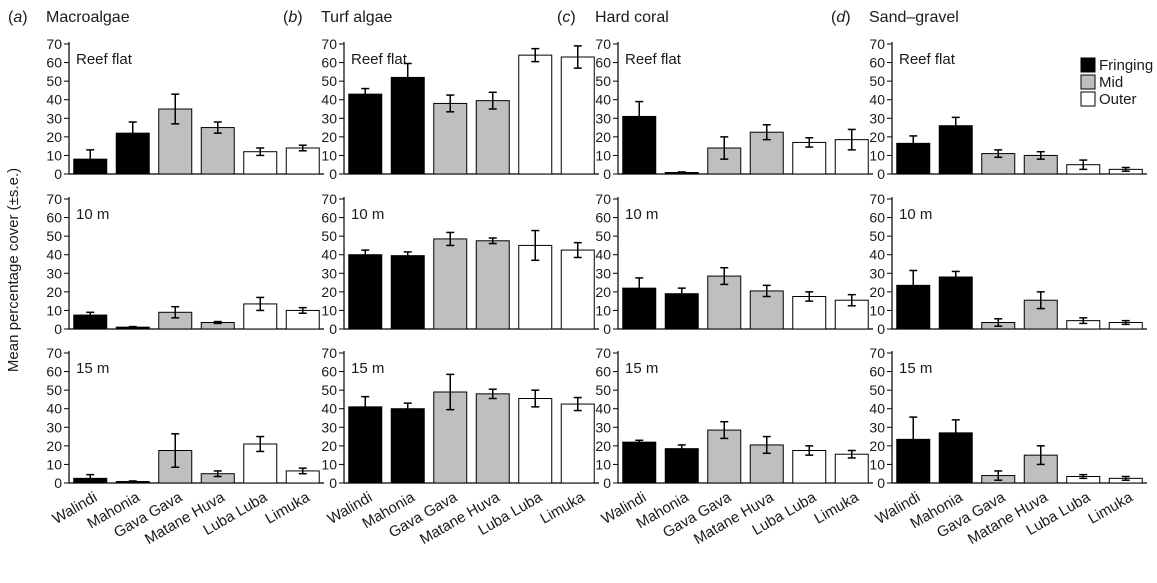  I want to click on panel-title: Hard coral, so click(632, 17).